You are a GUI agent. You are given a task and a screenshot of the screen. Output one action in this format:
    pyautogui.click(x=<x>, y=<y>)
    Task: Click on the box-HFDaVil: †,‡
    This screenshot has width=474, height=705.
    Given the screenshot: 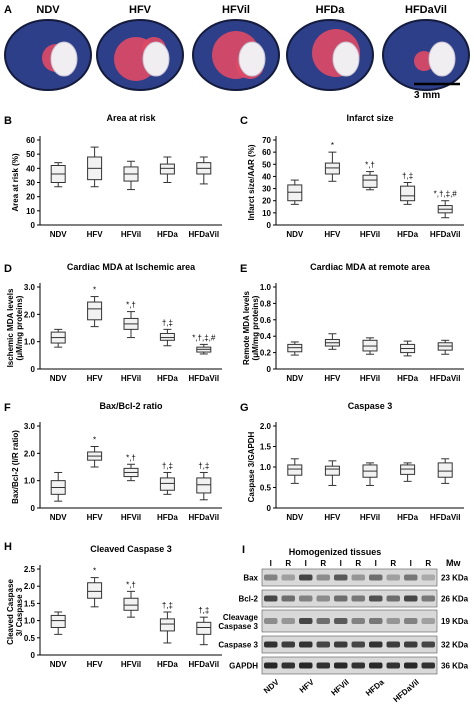 What is the action you would take?
    pyautogui.click(x=204, y=481)
    